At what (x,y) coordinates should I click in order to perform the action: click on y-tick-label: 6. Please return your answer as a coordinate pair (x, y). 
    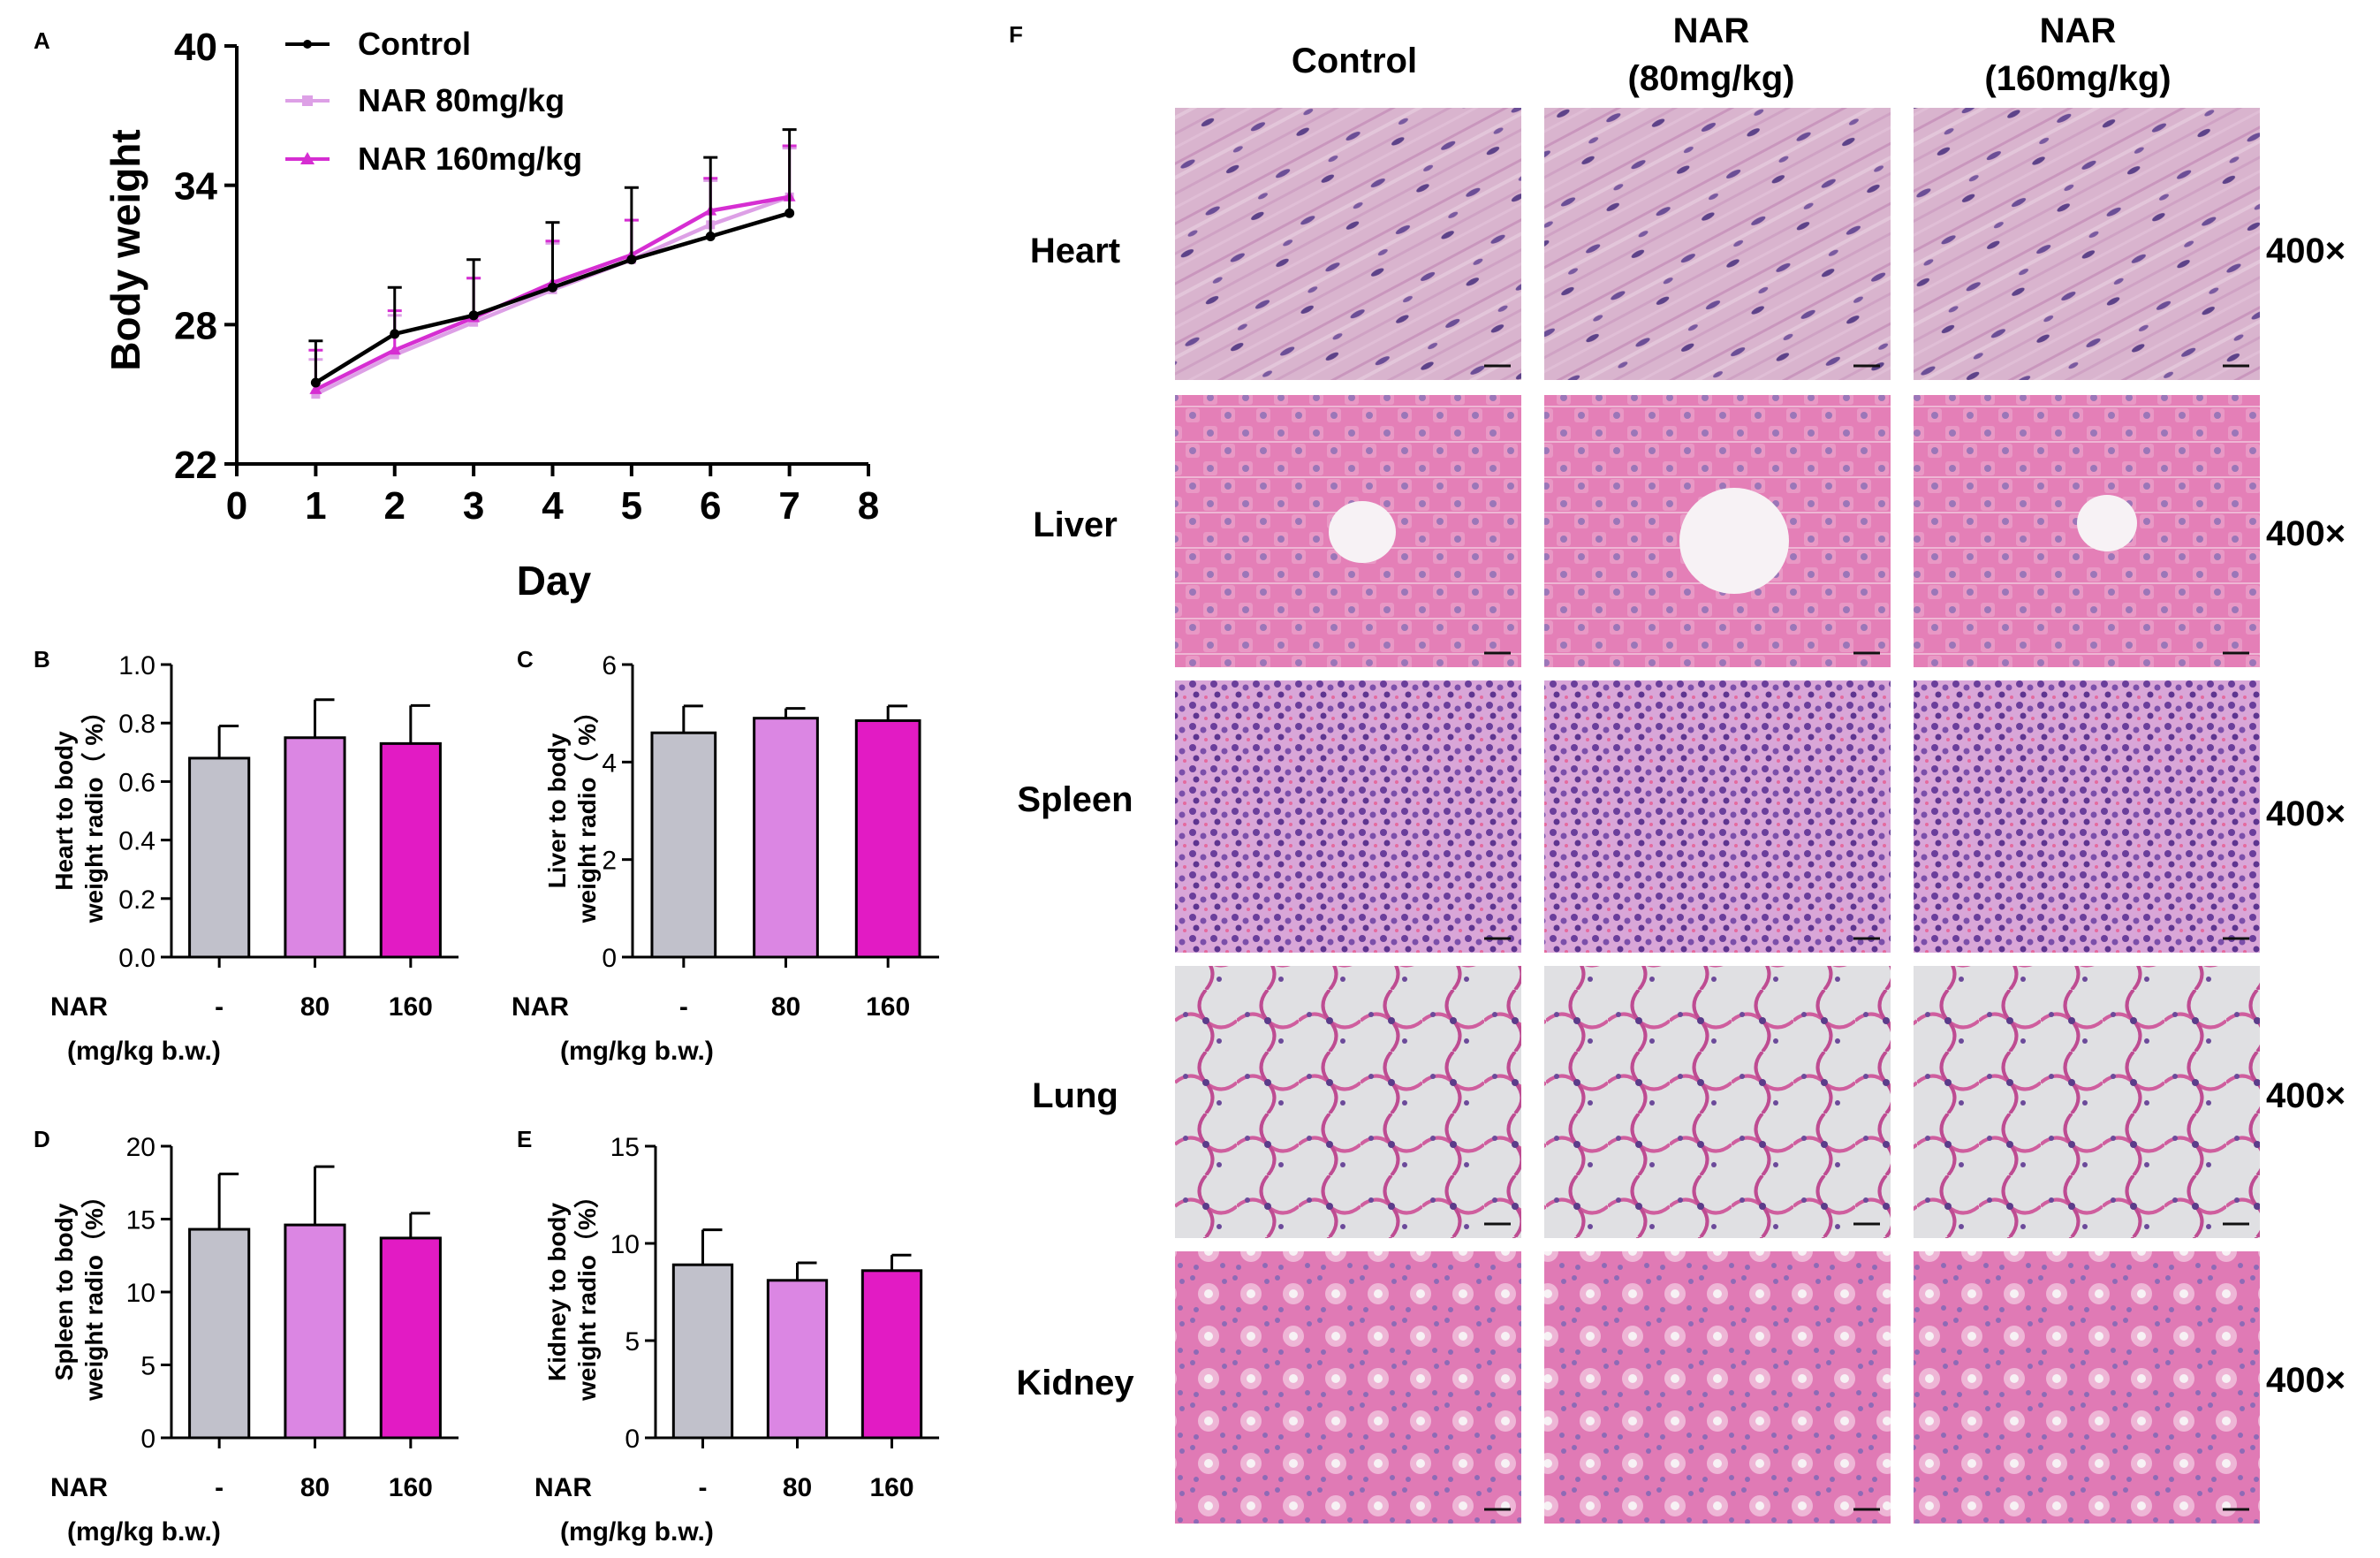
    Looking at the image, I should click on (609, 665).